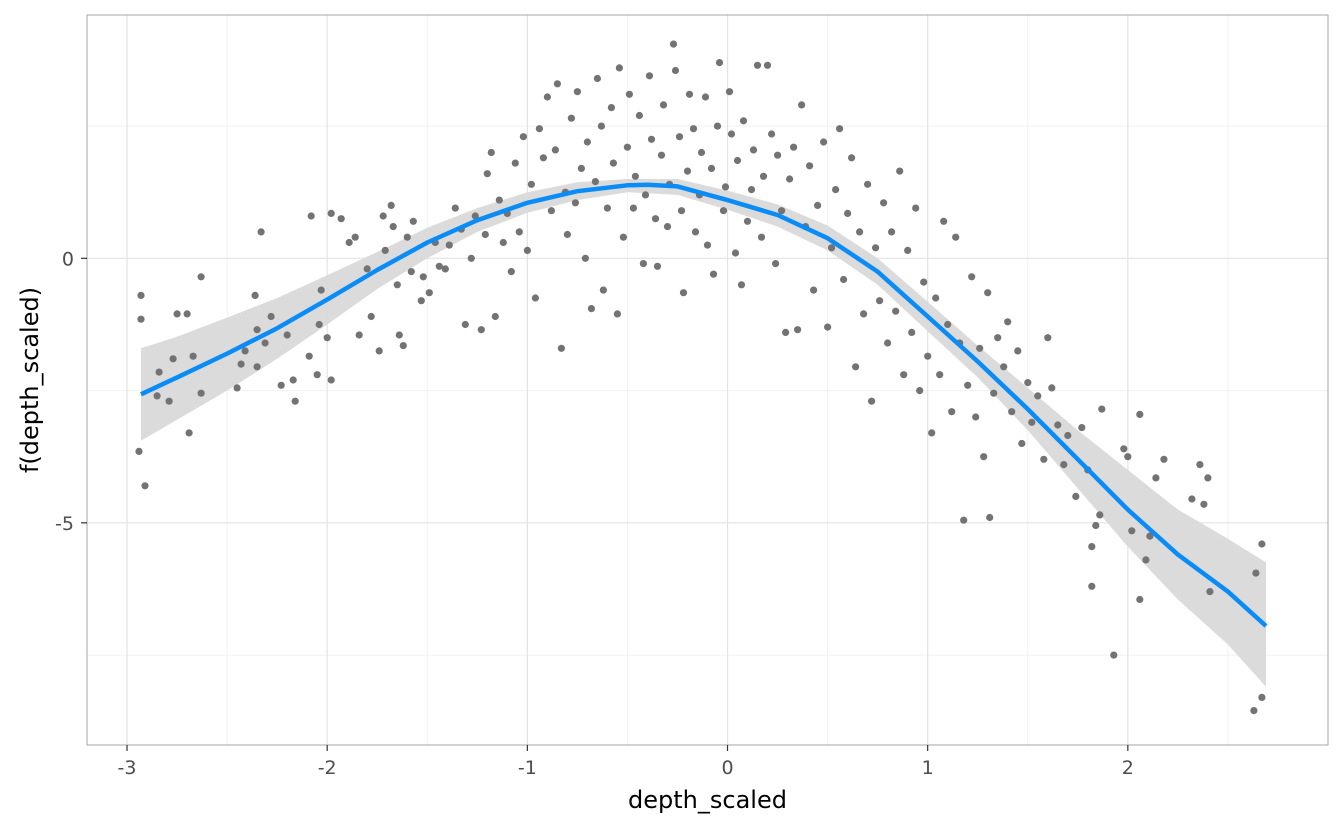  What do you see at coordinates (626, 762) in the screenshot?
I see `x-axis-ticks: -3 -2 -1 0 1 2` at bounding box center [626, 762].